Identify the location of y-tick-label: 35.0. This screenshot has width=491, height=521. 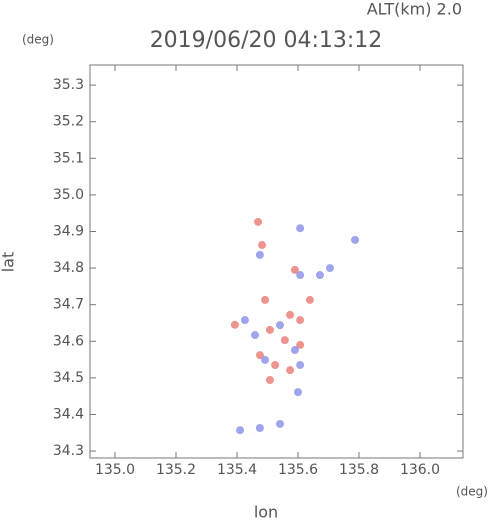
(68, 195).